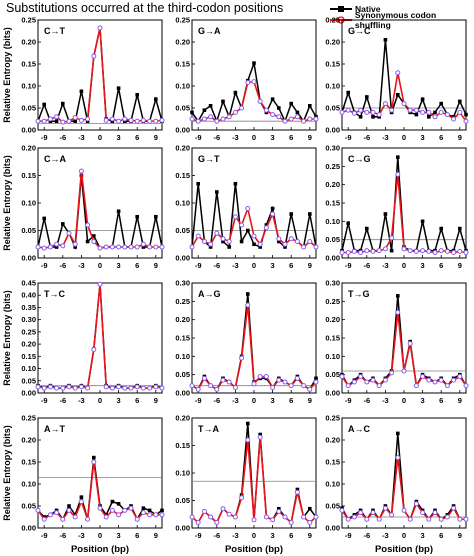 The width and height of the screenshot is (474, 556). I want to click on subplot-5: 0.00 0.05 0.10 0.15 0.20 -9 -6 -3 0 3 6 9 G→T, so click(247, 207).